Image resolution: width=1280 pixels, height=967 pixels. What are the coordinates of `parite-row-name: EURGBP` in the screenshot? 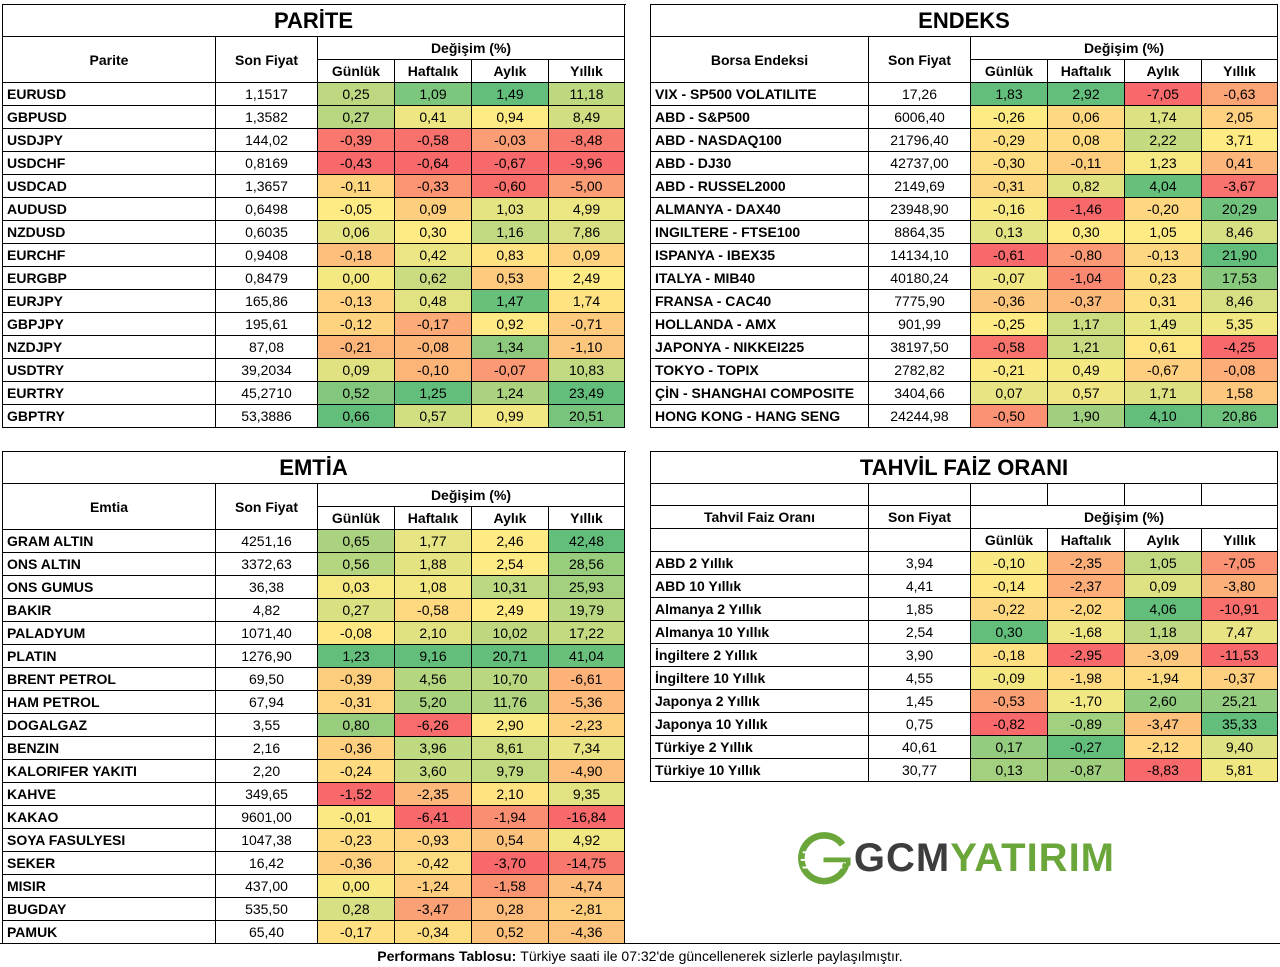 It's located at (109, 278).